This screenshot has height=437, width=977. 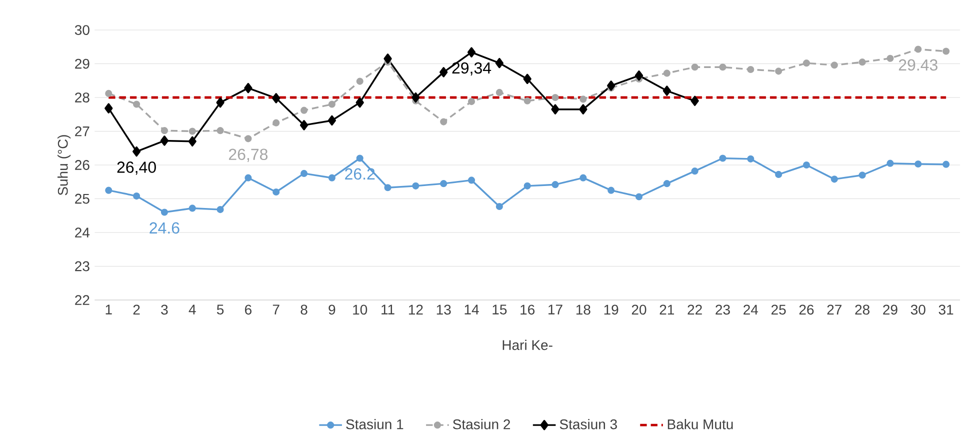 What do you see at coordinates (639, 309) in the screenshot?
I see `x-tick-label: 20` at bounding box center [639, 309].